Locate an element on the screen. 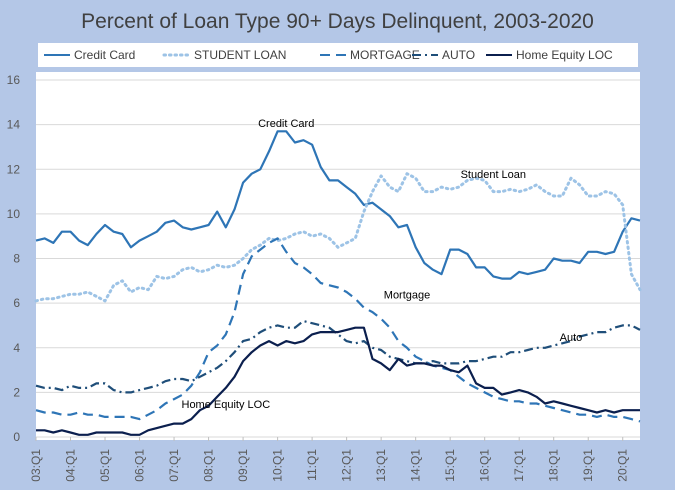  x-tick-label: 05:Q1 is located at coordinates (105, 465).